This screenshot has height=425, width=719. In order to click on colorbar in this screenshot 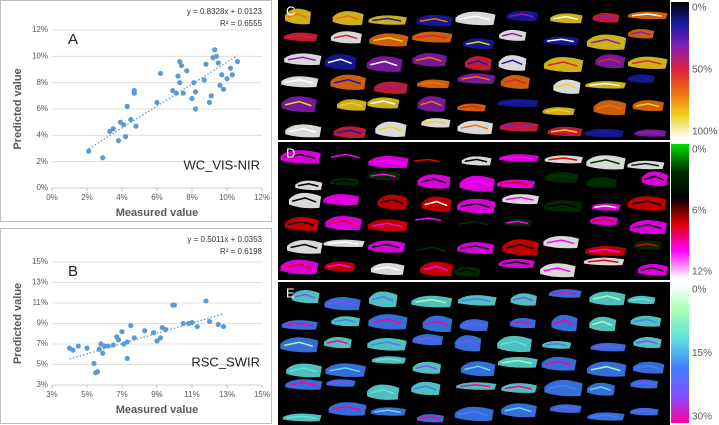, I will do `click(680, 211)`.